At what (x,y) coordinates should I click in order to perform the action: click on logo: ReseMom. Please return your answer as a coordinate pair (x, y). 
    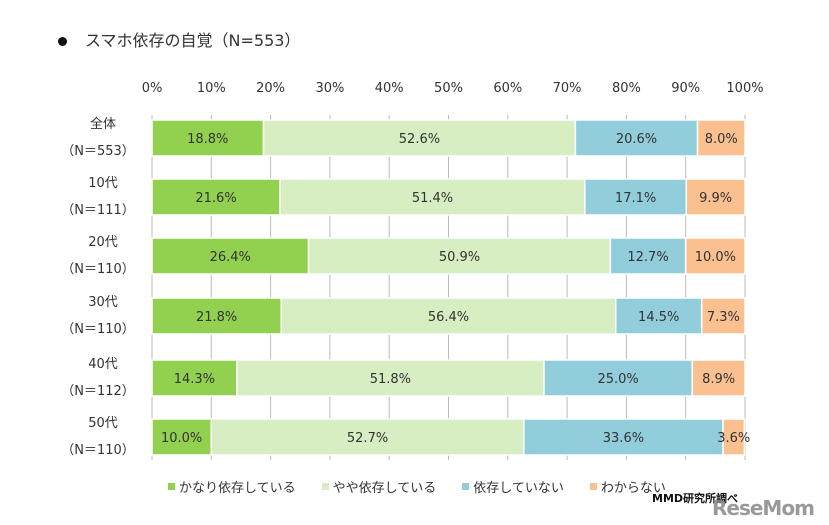
    Looking at the image, I should click on (763, 508).